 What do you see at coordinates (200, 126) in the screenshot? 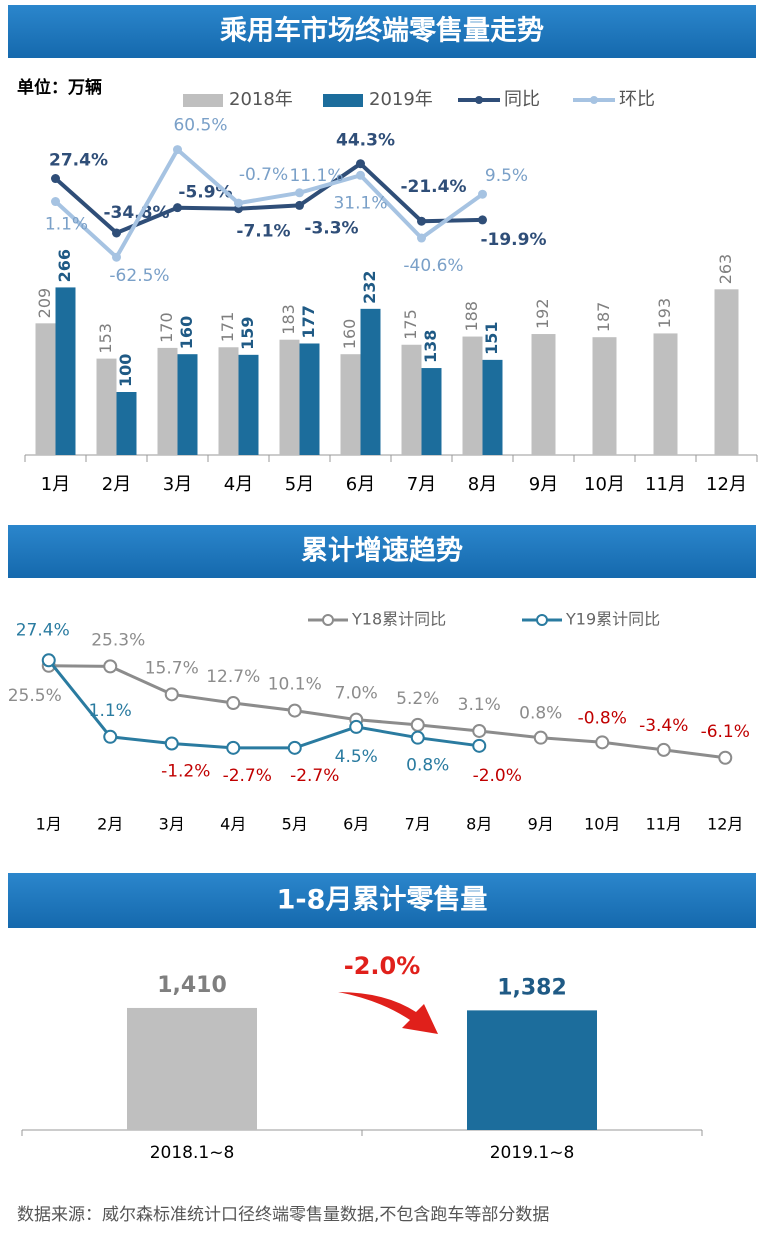
I see `line-value-label: 60.5%` at bounding box center [200, 126].